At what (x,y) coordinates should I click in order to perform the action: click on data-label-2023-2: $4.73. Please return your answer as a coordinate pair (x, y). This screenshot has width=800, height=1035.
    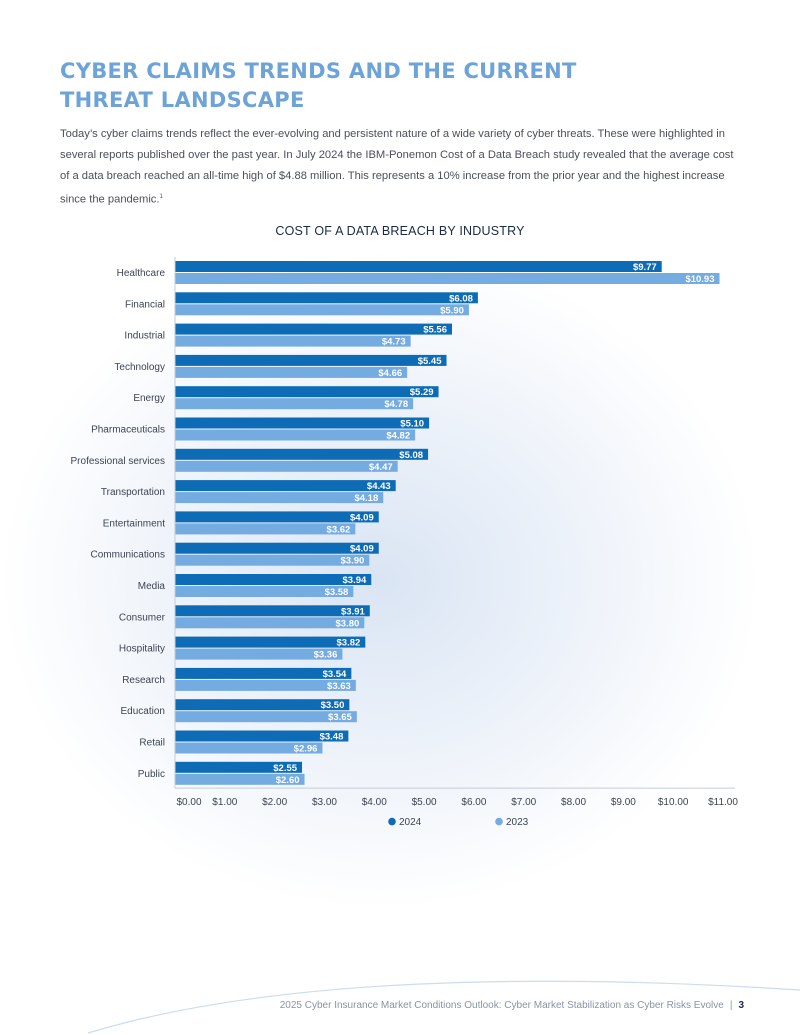
    Looking at the image, I should click on (394, 342).